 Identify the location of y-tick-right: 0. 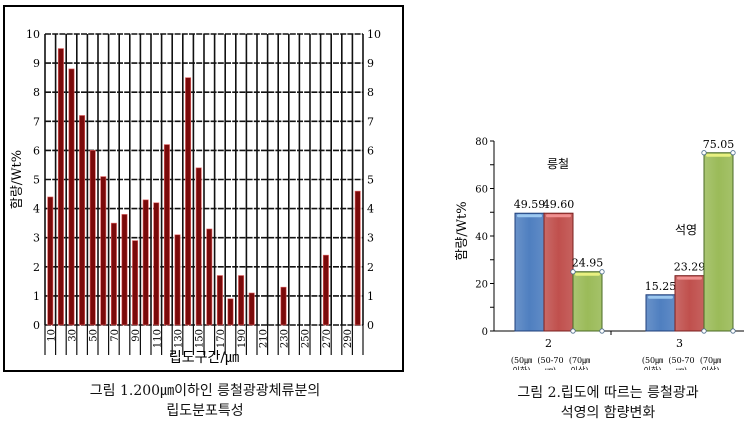
(370, 325).